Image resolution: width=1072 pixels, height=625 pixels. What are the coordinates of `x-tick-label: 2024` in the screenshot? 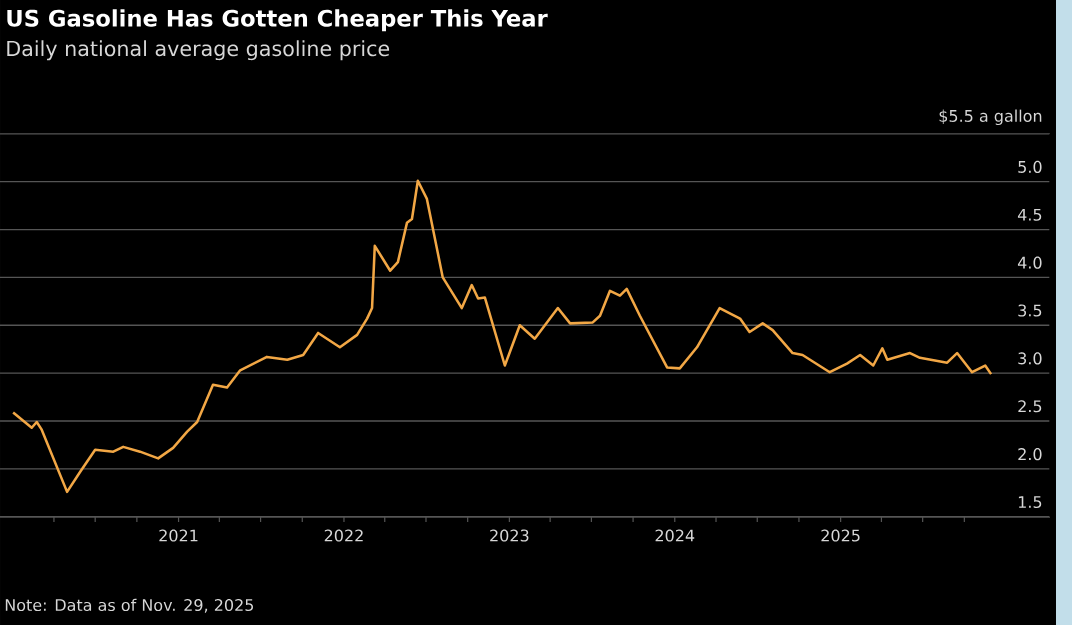 It's located at (675, 535).